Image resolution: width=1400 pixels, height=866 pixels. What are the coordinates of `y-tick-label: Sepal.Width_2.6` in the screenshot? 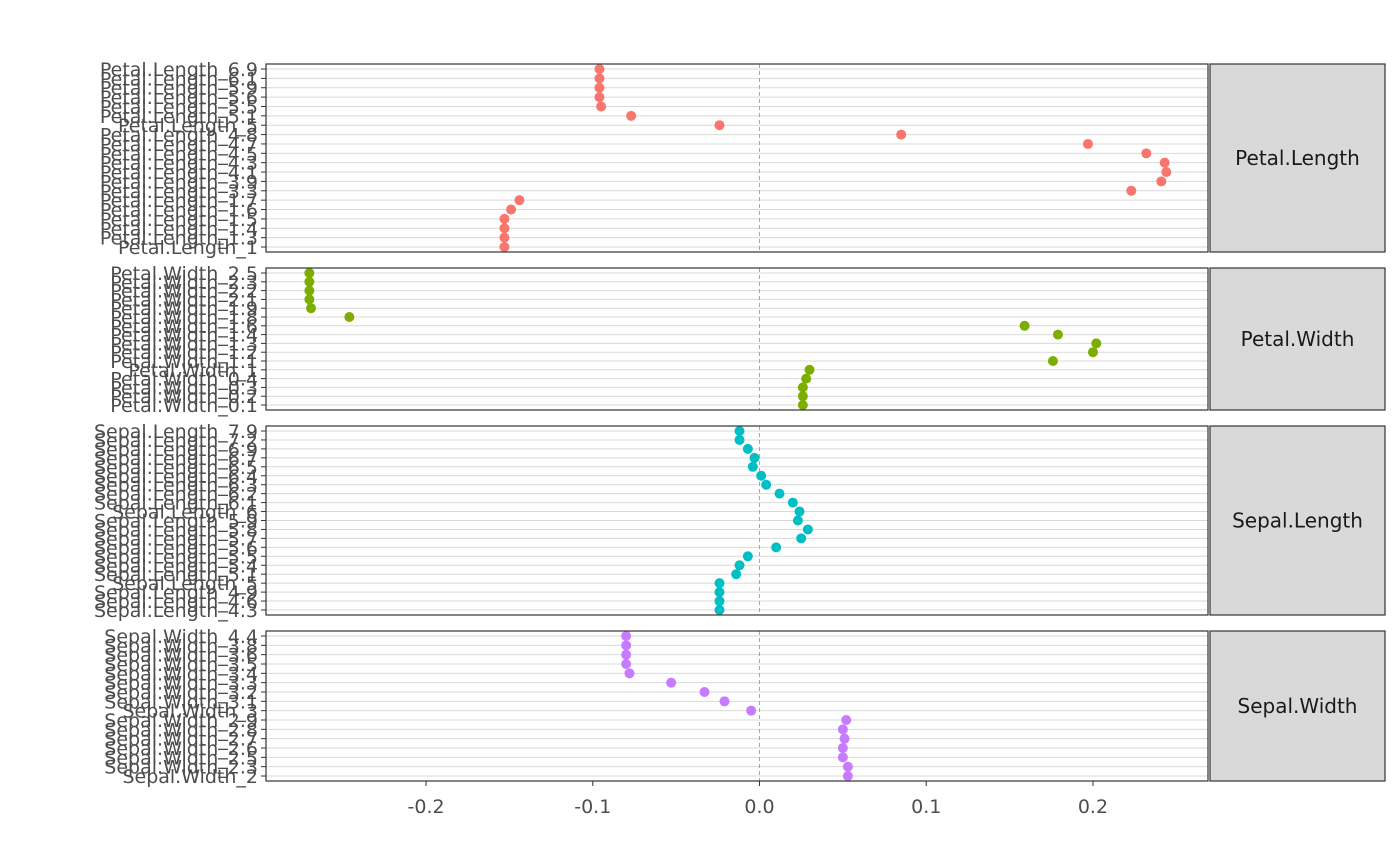 It's located at (181, 749).